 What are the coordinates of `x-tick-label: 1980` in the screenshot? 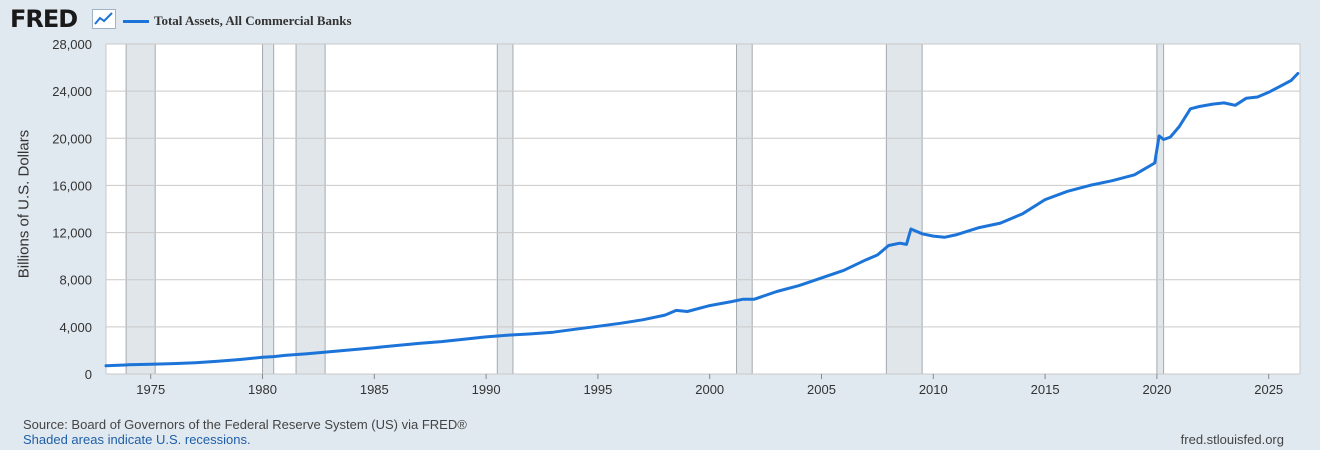 It's located at (262, 389).